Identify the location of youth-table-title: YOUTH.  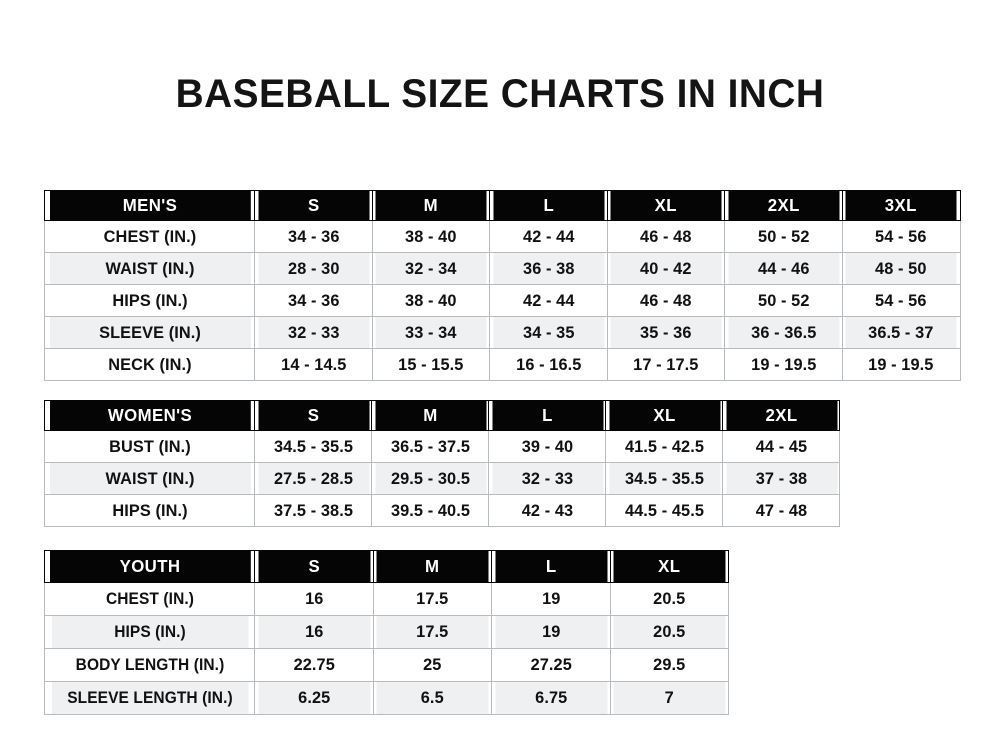
(149, 566).